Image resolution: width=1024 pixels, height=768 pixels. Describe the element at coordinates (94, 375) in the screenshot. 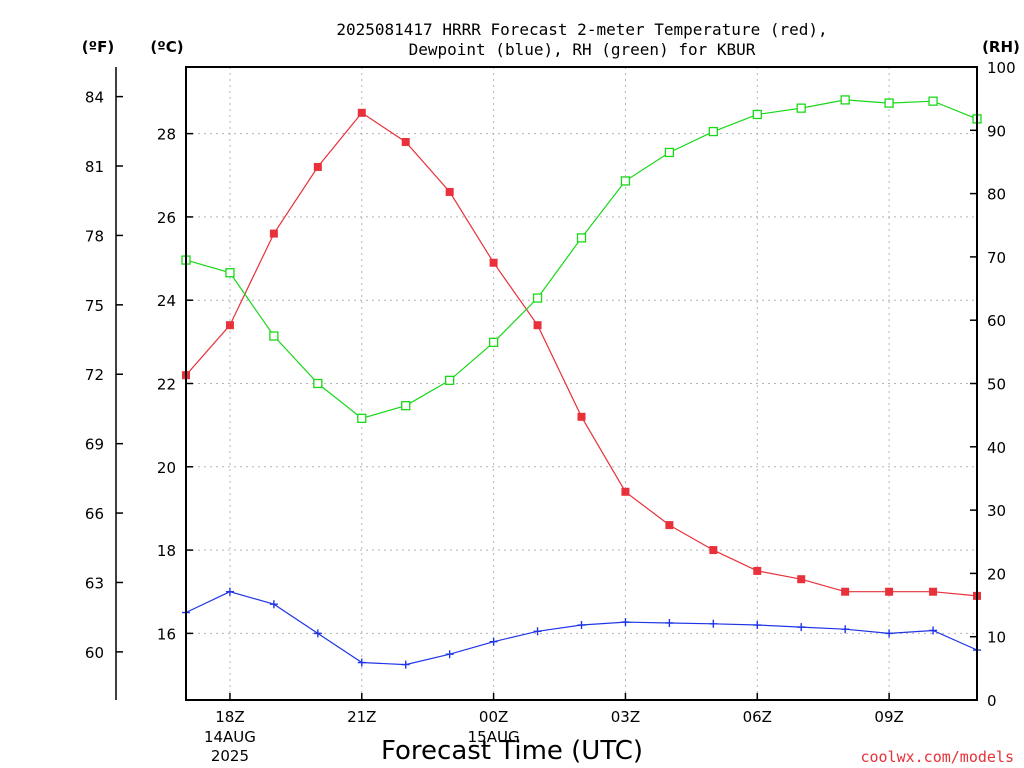

I see `fahrenheit-tick-label: 72` at that location.